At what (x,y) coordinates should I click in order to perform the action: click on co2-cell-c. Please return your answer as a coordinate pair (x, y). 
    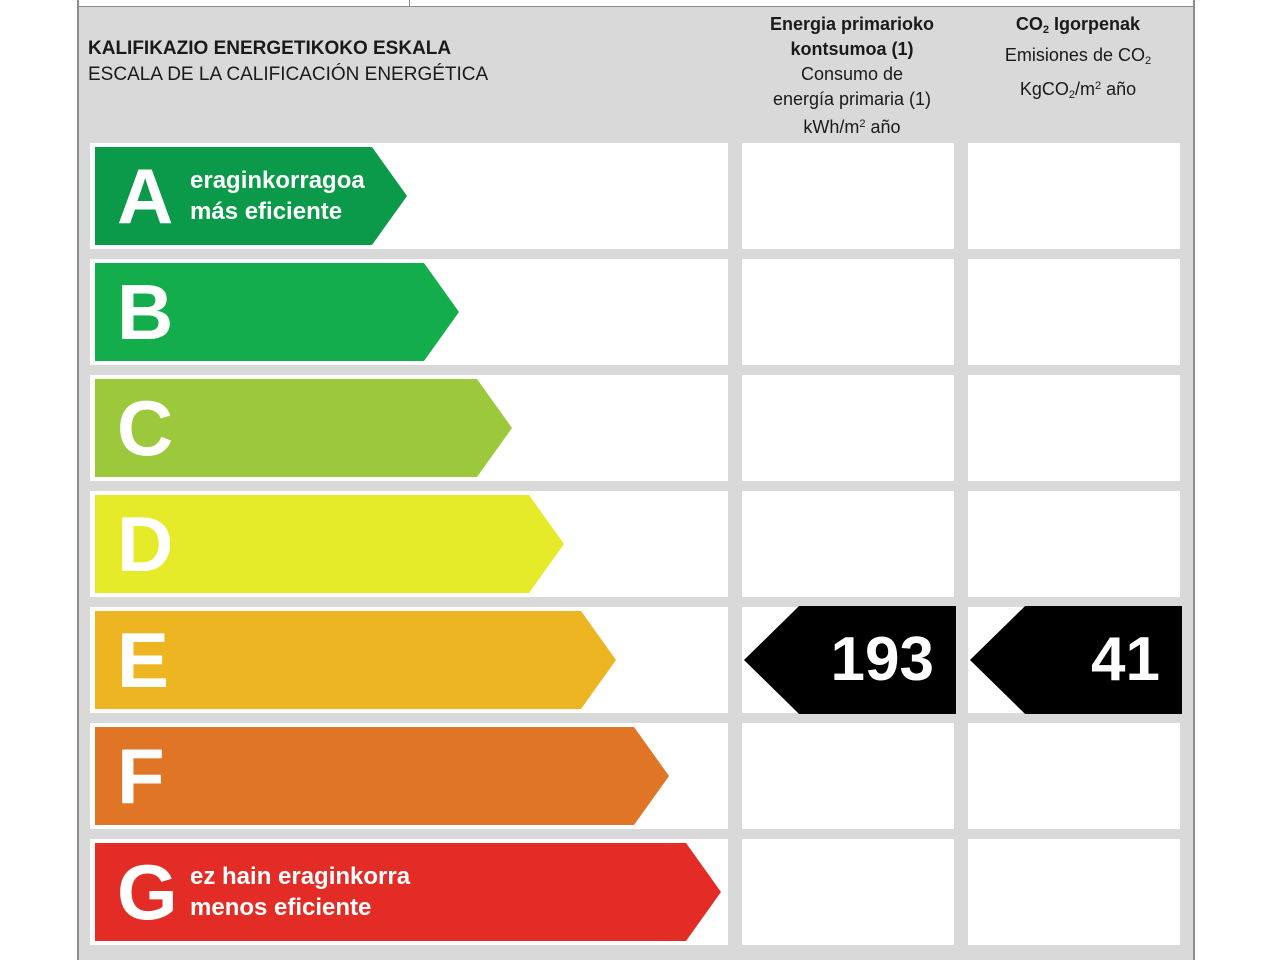
    Looking at the image, I should click on (1074, 428).